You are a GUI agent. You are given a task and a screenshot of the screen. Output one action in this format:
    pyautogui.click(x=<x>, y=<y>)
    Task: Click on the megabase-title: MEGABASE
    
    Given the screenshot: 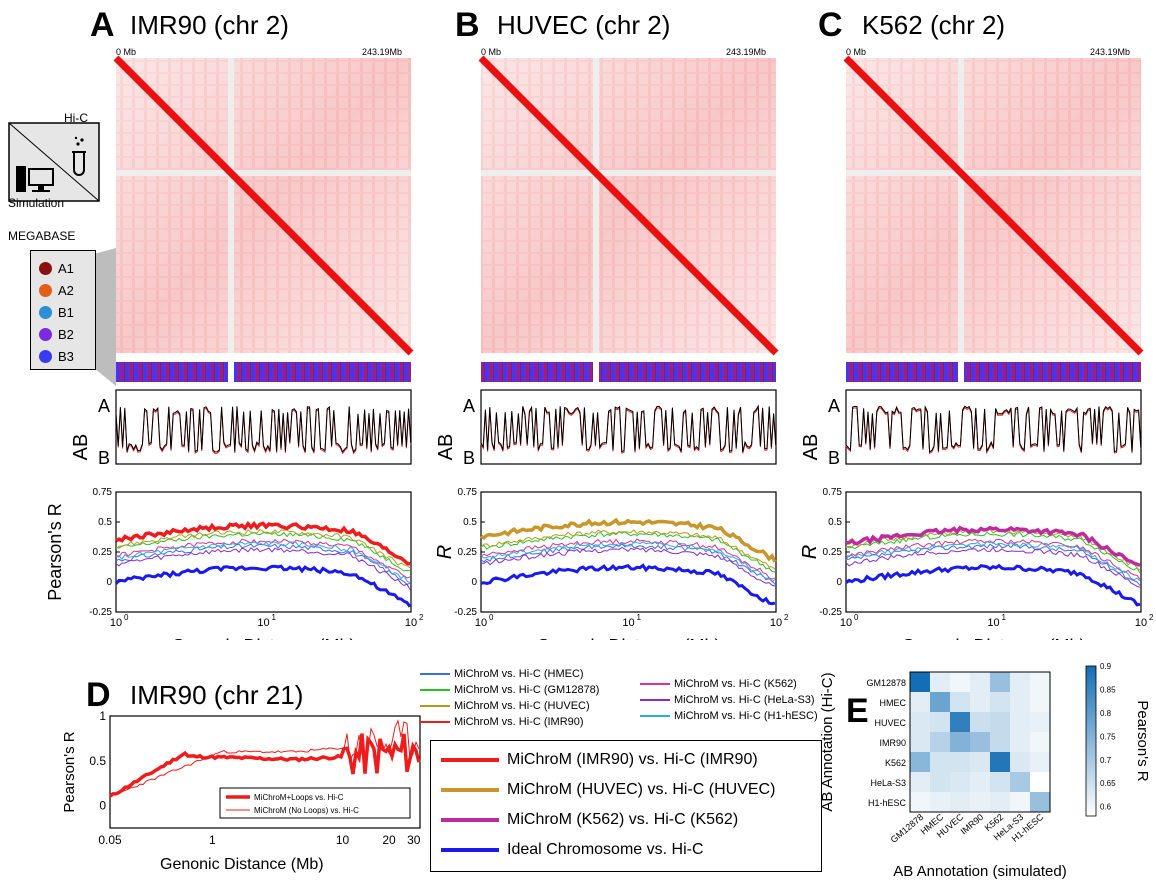 What is the action you would take?
    pyautogui.click(x=42, y=236)
    